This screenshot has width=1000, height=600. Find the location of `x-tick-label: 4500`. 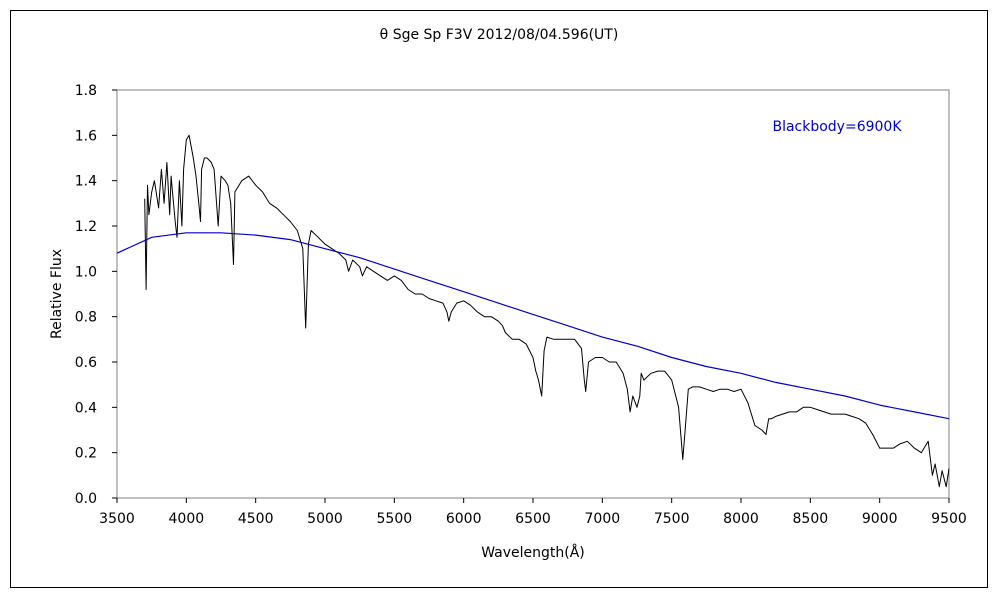

x-tick-label: 4500 is located at coordinates (256, 519).